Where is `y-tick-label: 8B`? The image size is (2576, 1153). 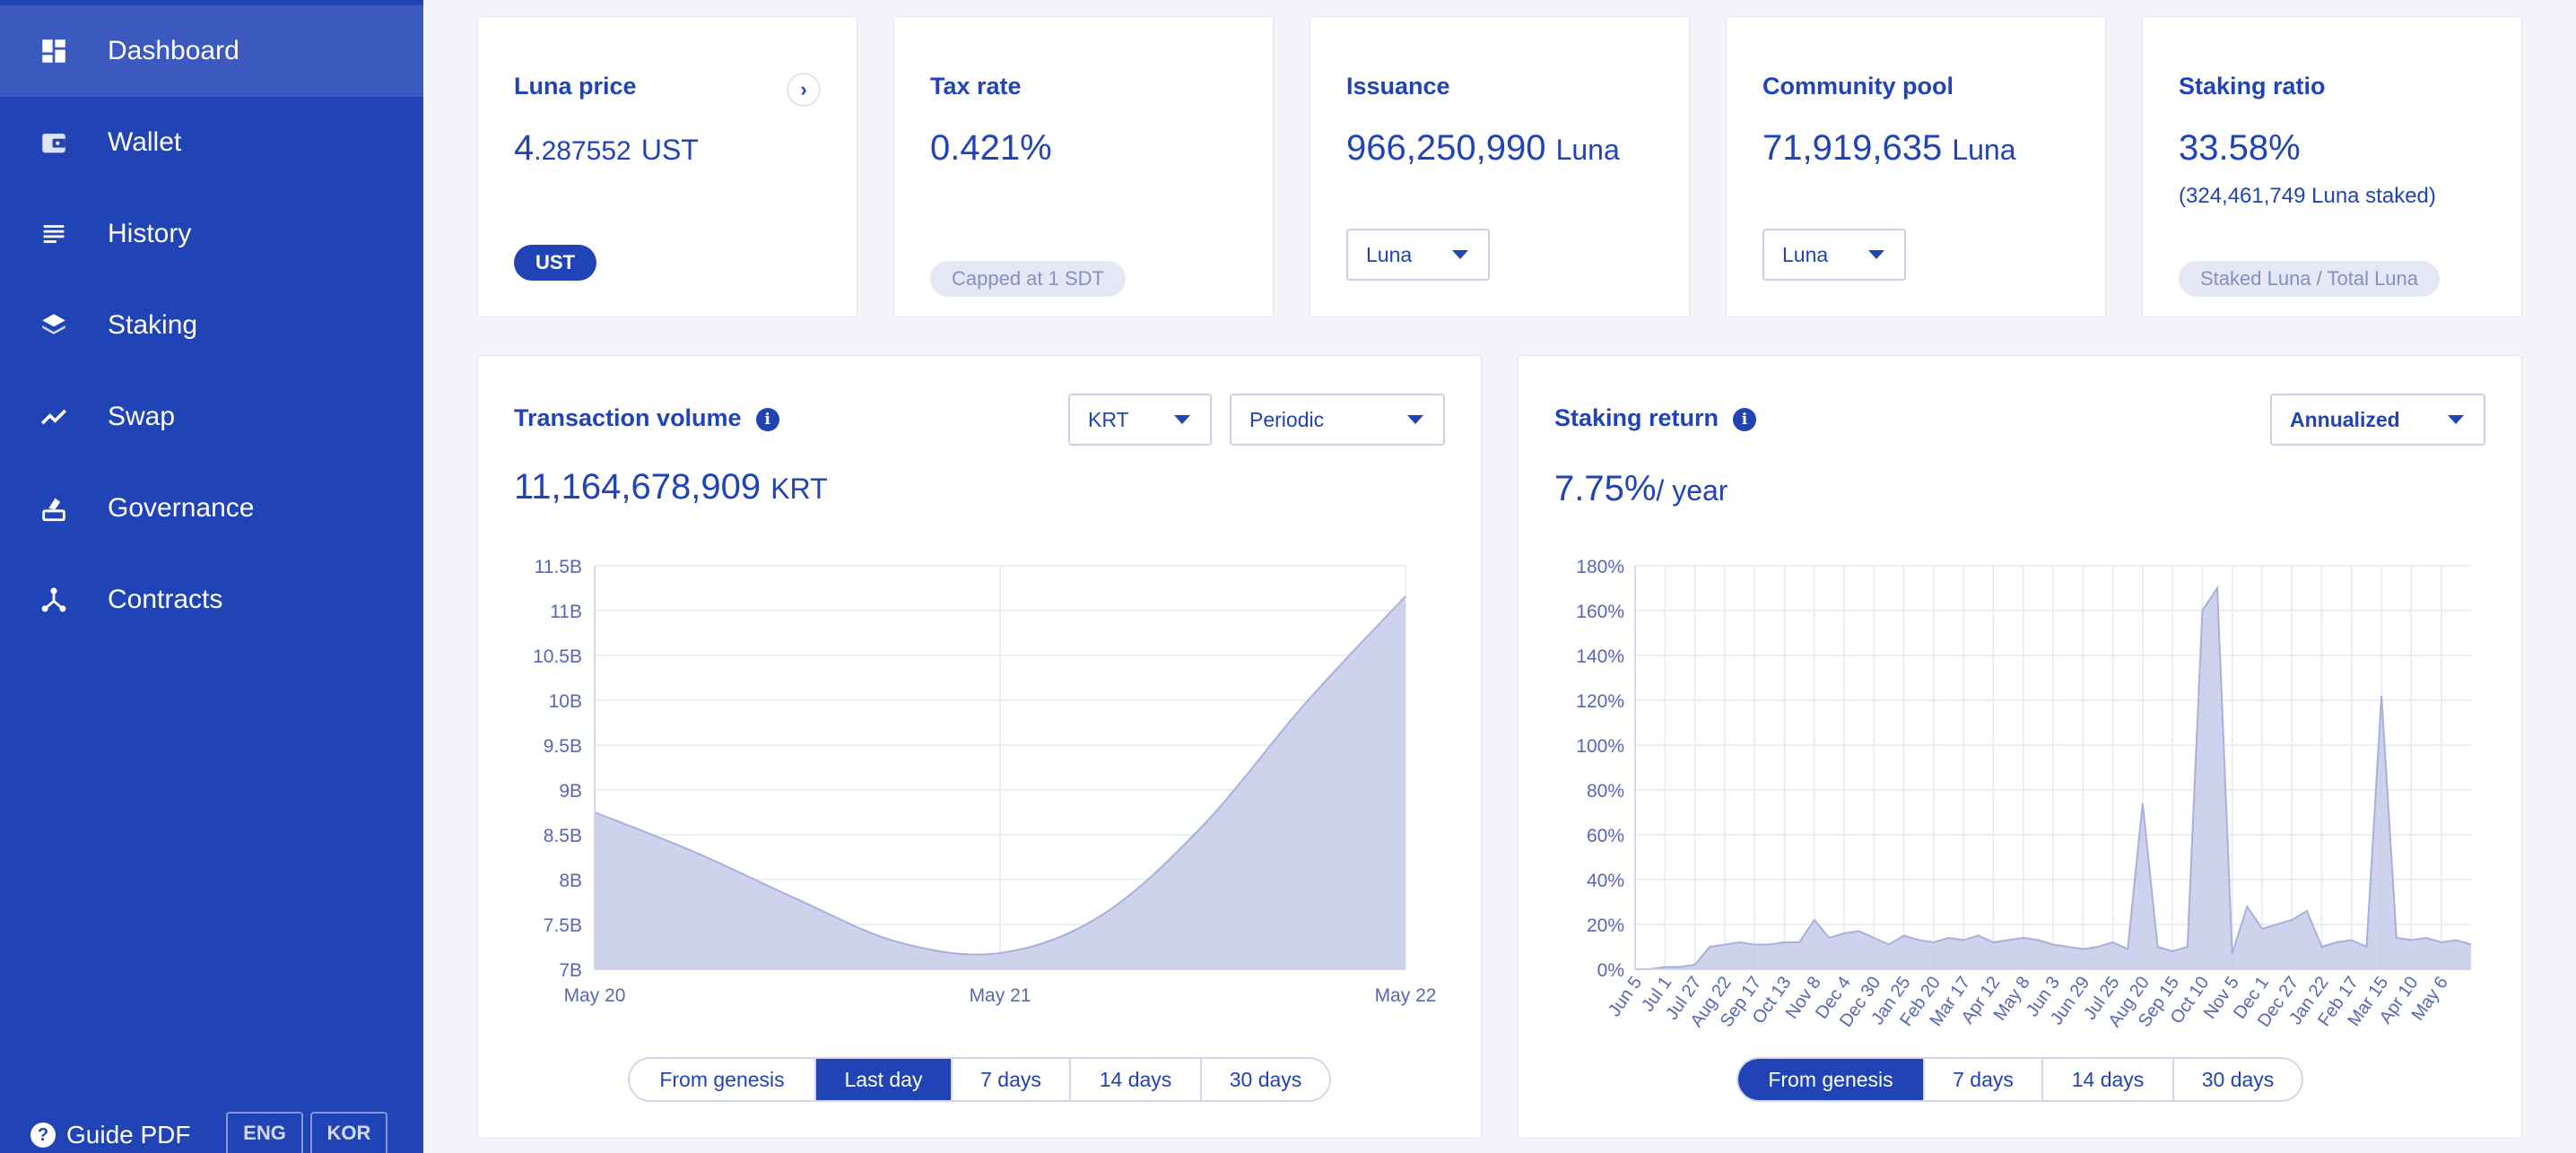
y-tick-label: 8B is located at coordinates (570, 881).